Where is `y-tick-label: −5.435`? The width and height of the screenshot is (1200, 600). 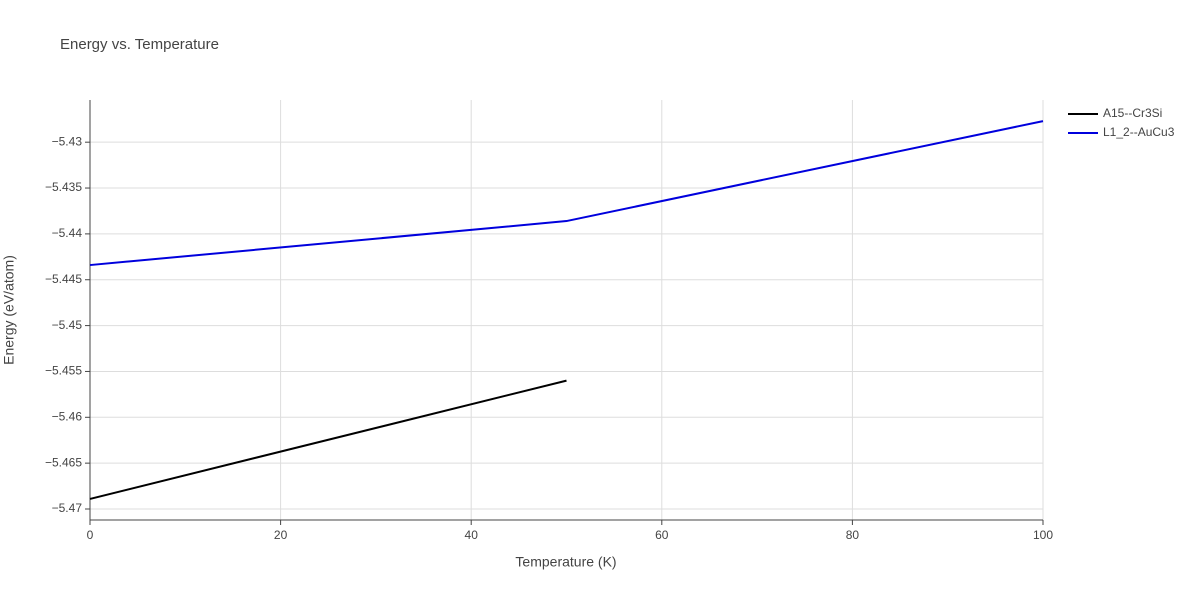 y-tick-label: −5.435 is located at coordinates (63, 187).